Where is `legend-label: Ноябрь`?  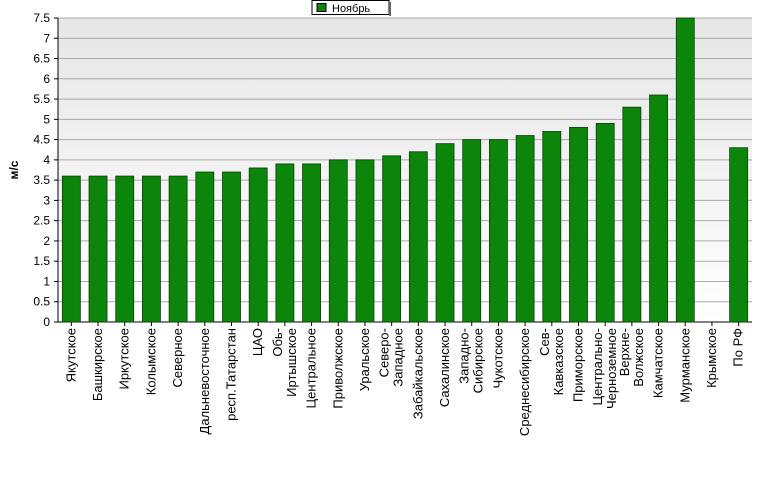 legend-label: Ноябрь is located at coordinates (351, 9).